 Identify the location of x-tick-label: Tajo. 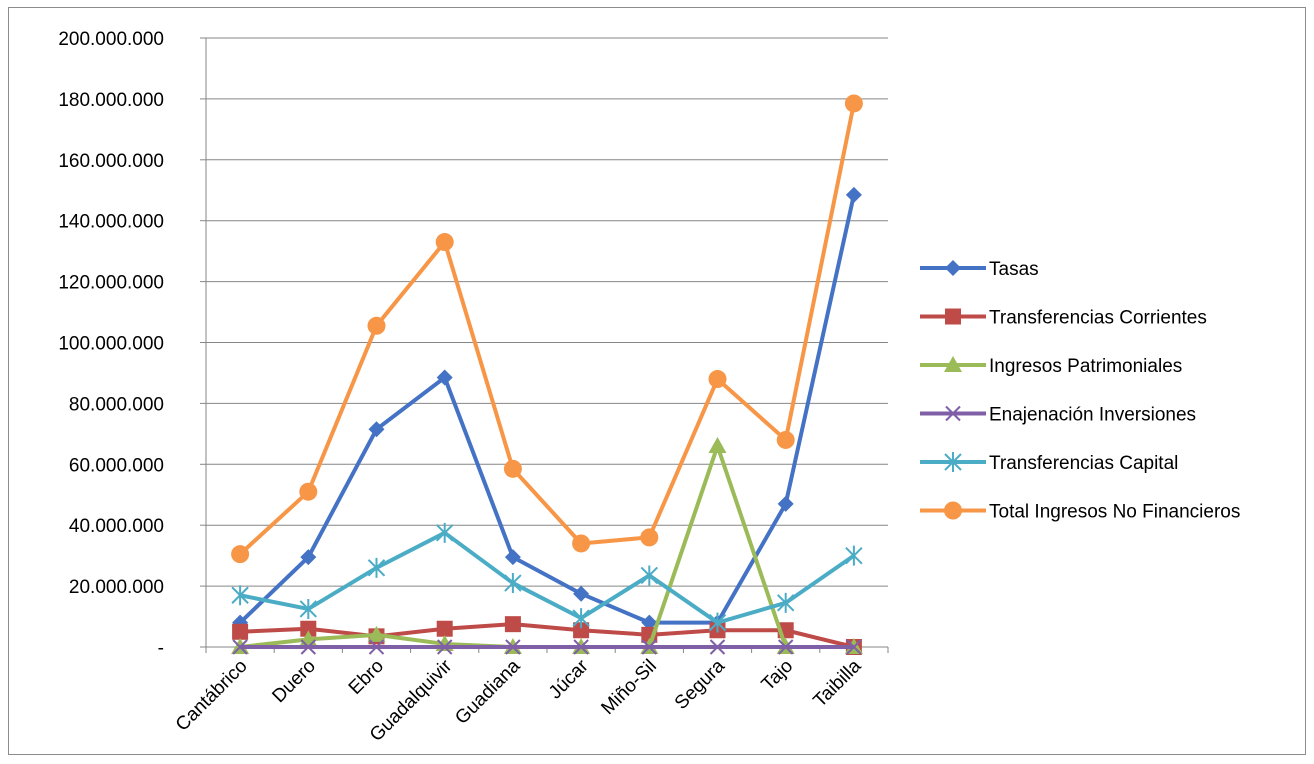
(777, 675).